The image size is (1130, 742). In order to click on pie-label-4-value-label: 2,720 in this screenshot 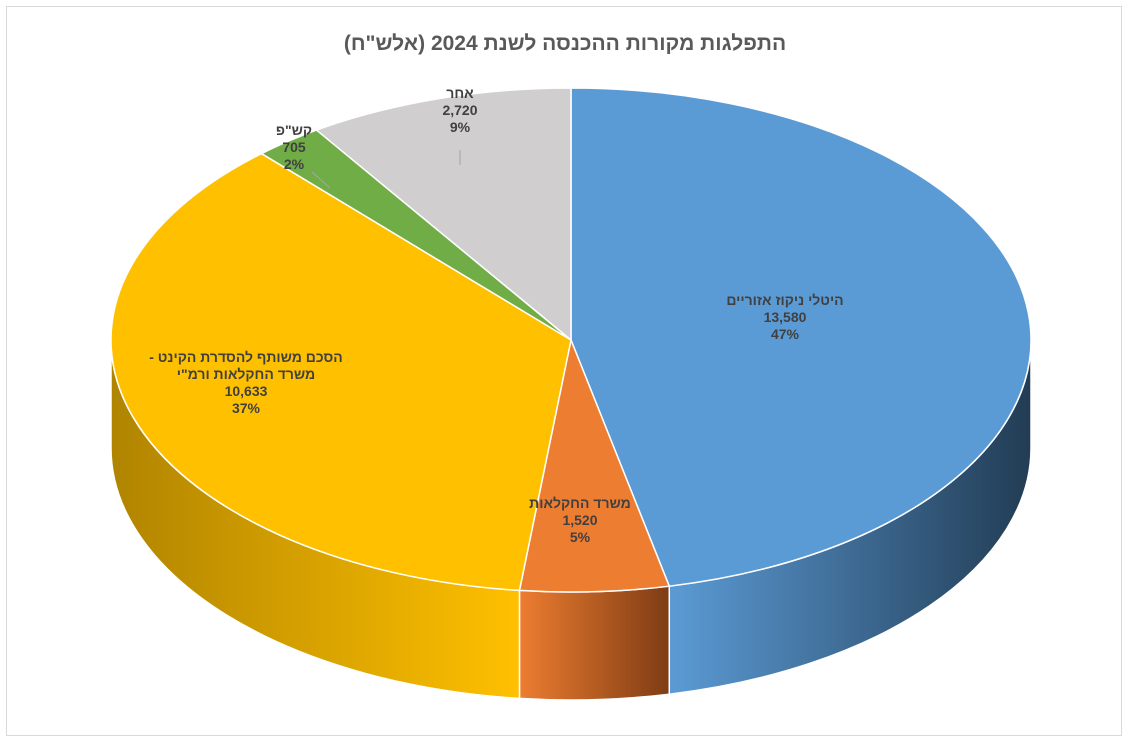, I will do `click(459, 110)`.